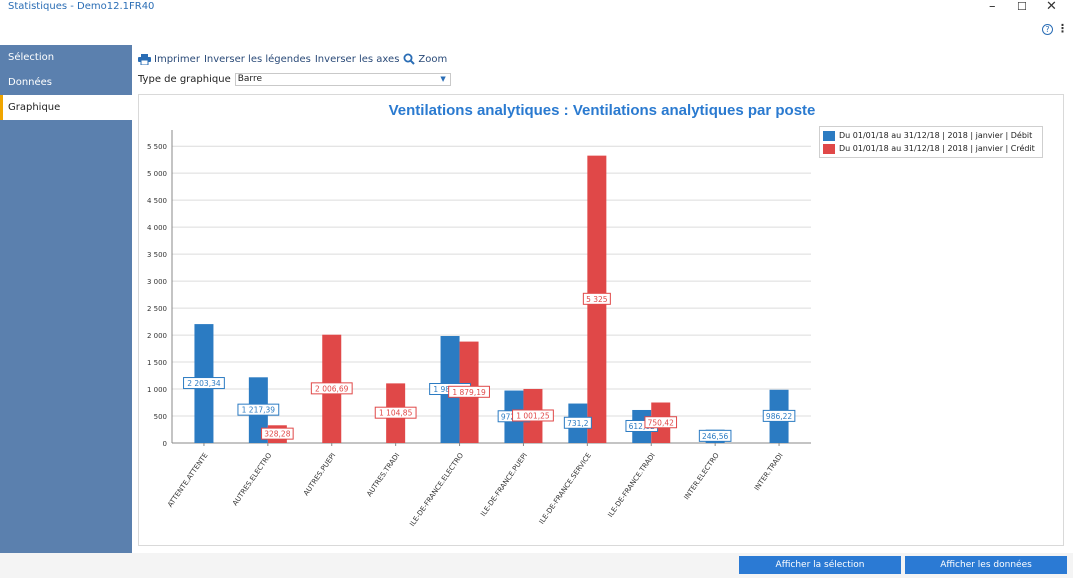 The image size is (1073, 578). I want to click on maximize-button: ☐, so click(1022, 6).